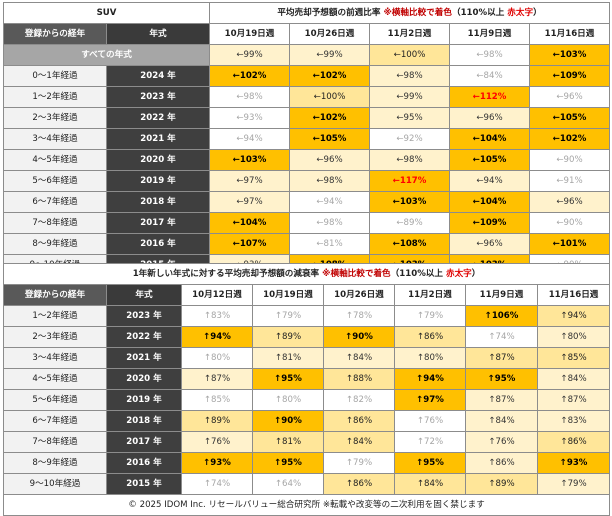  I want to click on model-year: 2019 年, so click(144, 400).